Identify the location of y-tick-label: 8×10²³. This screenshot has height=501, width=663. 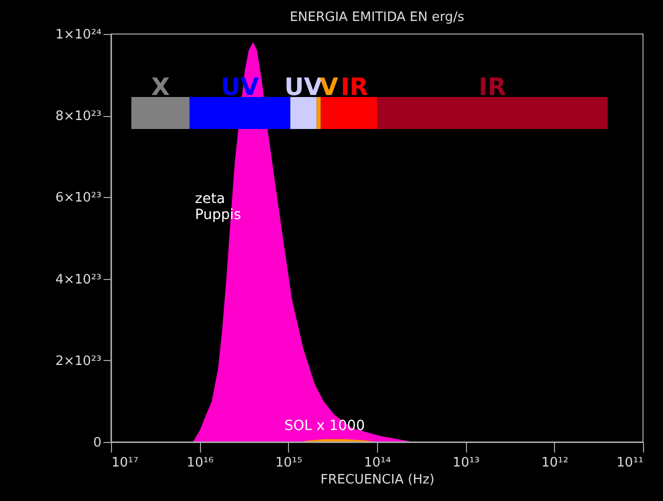
(78, 116).